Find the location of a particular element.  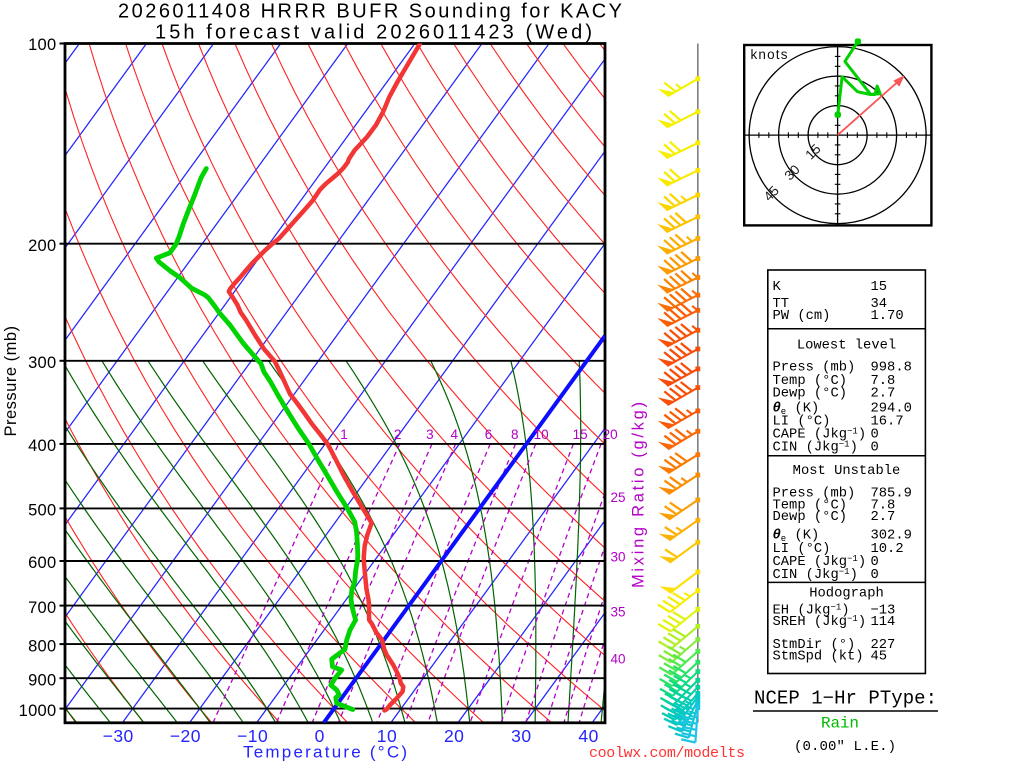

svg-text: K is located at coordinates (777, 287).